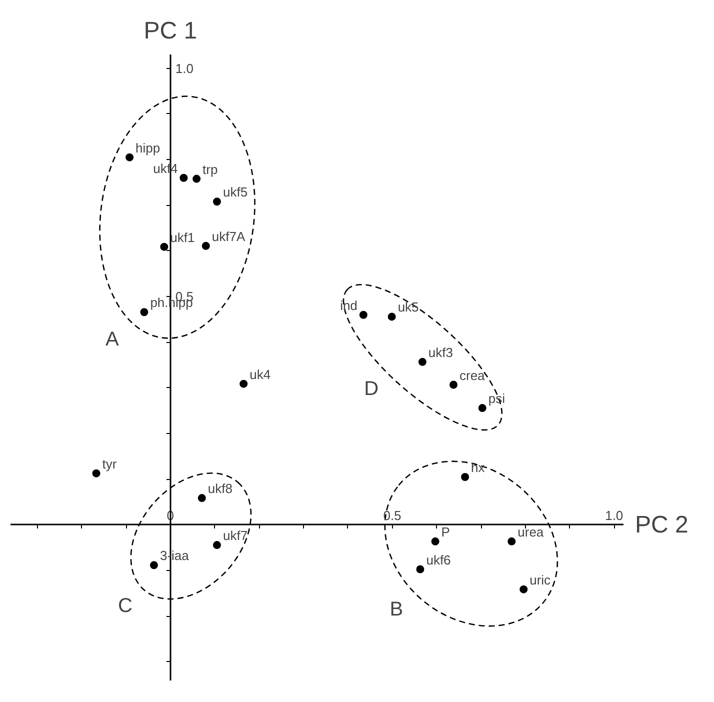 The image size is (714, 702). I want to click on series-label: A, so click(113, 339).